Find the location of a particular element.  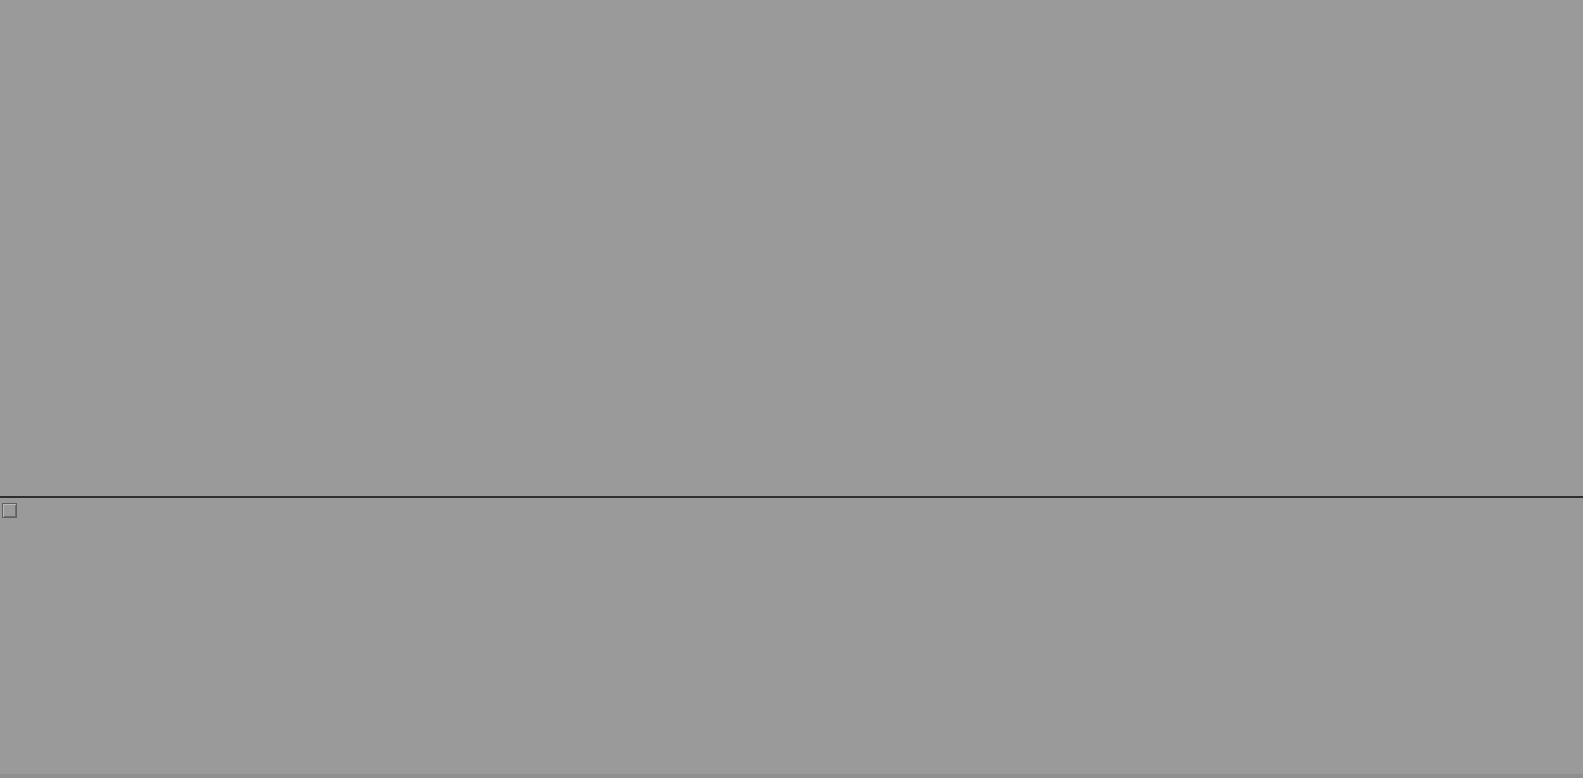

bottom-margin-strip is located at coordinates (791, 776).